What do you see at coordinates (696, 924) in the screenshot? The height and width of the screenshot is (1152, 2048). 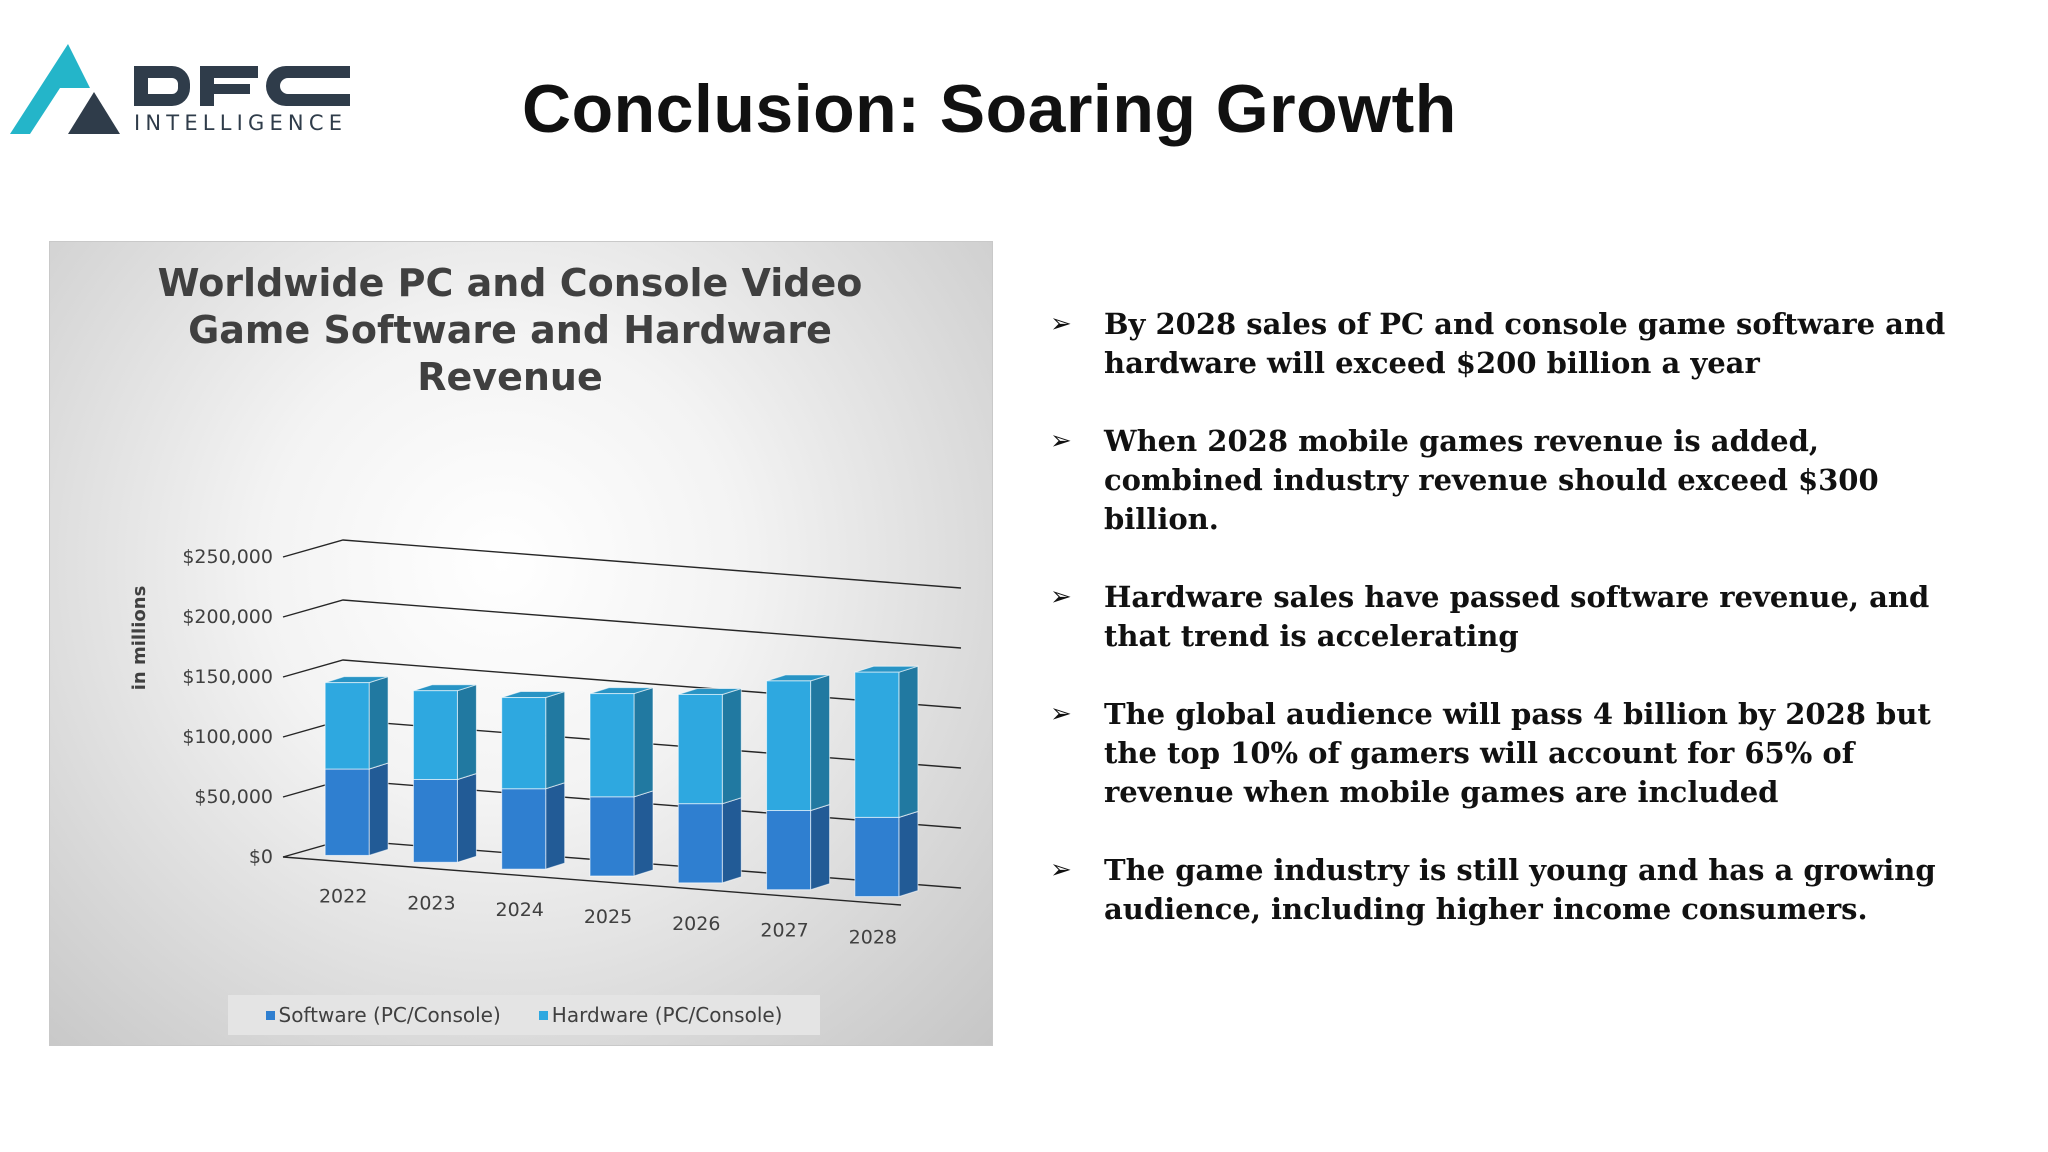 I see `x-tick-label: 2026` at bounding box center [696, 924].